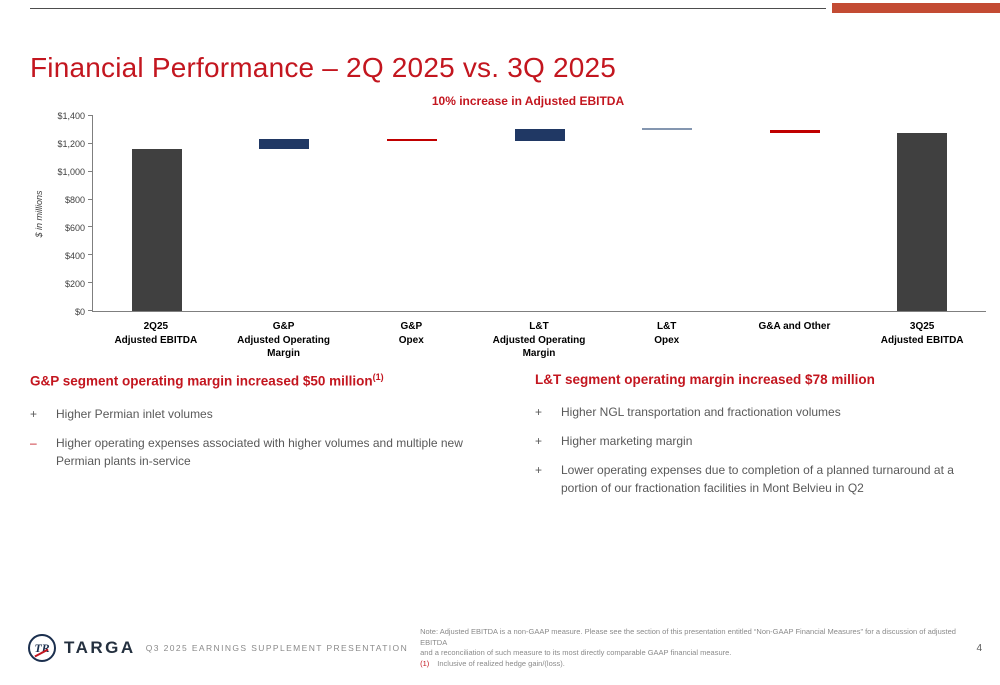  Describe the element at coordinates (42, 648) in the screenshot. I see `targa-logo-icon: TR` at that location.